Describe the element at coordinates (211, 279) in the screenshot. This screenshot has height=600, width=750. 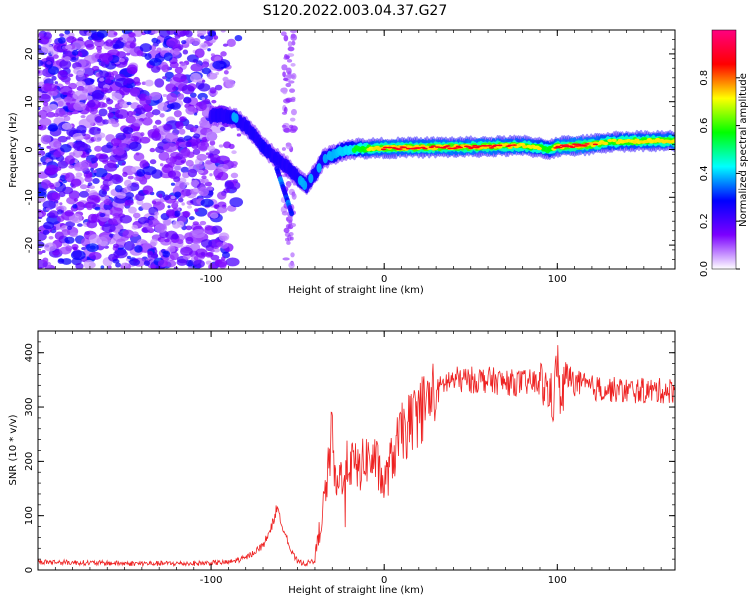
I see `spectrogram-xtick-label: -100` at that location.